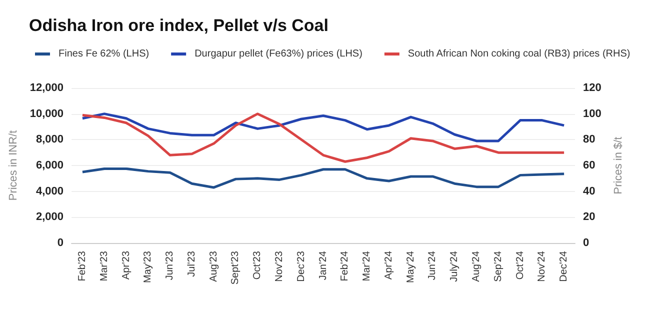  Describe the element at coordinates (345, 266) in the screenshot. I see `x-tick-label: Feb'24` at that location.